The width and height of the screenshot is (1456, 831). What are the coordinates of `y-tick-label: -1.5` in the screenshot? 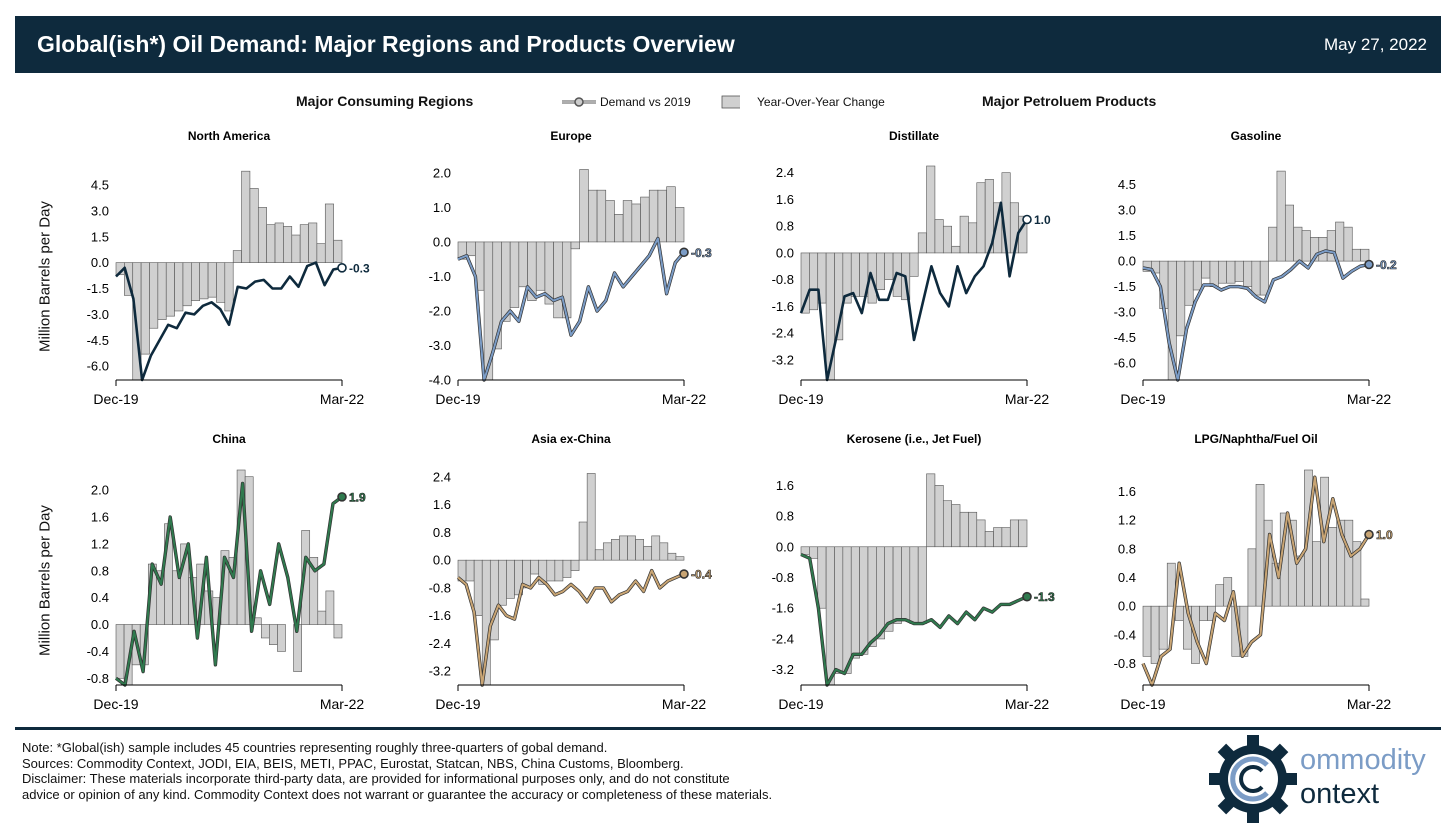 It's located at (1125, 286).